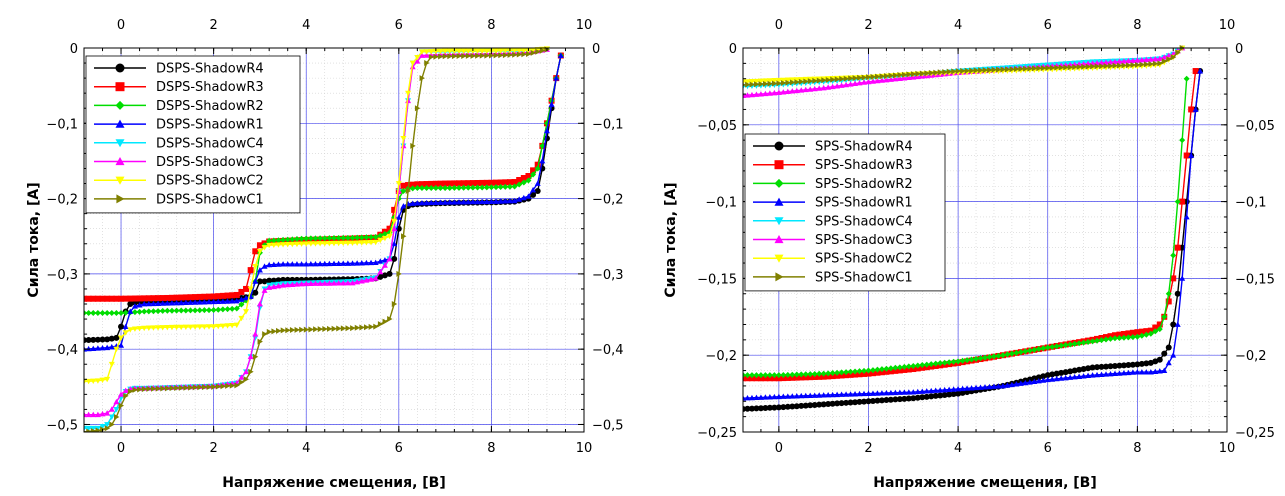 The height and width of the screenshot is (496, 1285). What do you see at coordinates (721, 356) in the screenshot?
I see `y-tick-label: −0,2` at bounding box center [721, 356].